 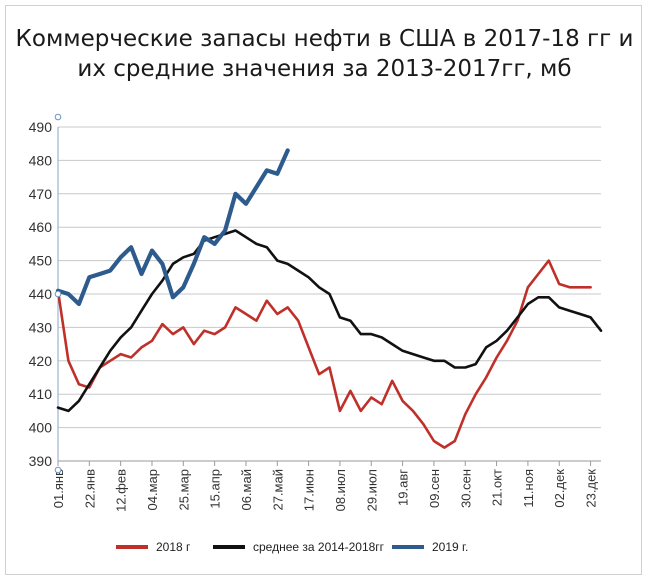 What do you see at coordinates (371, 490) in the screenshot?
I see `x-tick-label: 29.июл` at bounding box center [371, 490].